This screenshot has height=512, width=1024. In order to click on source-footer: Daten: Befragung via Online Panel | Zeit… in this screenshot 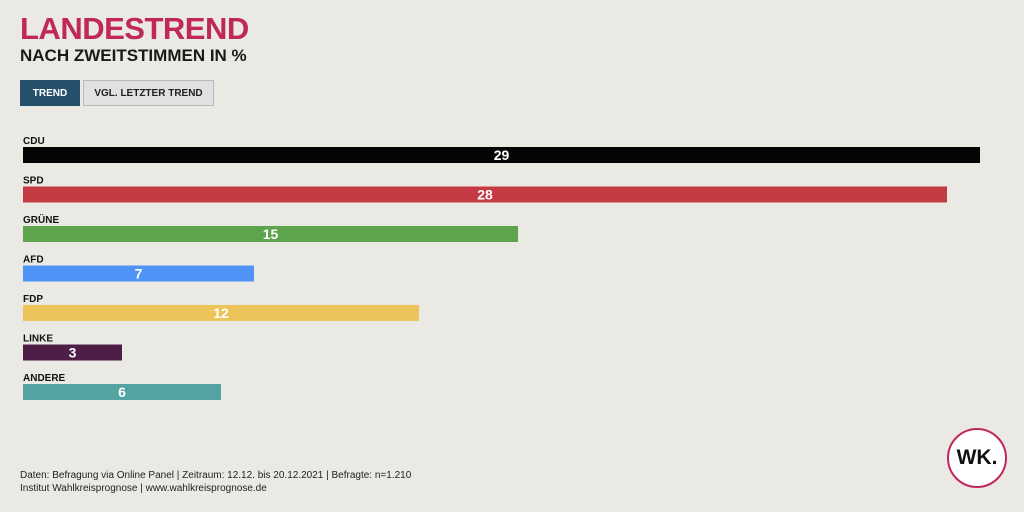, I will do `click(215, 482)`.